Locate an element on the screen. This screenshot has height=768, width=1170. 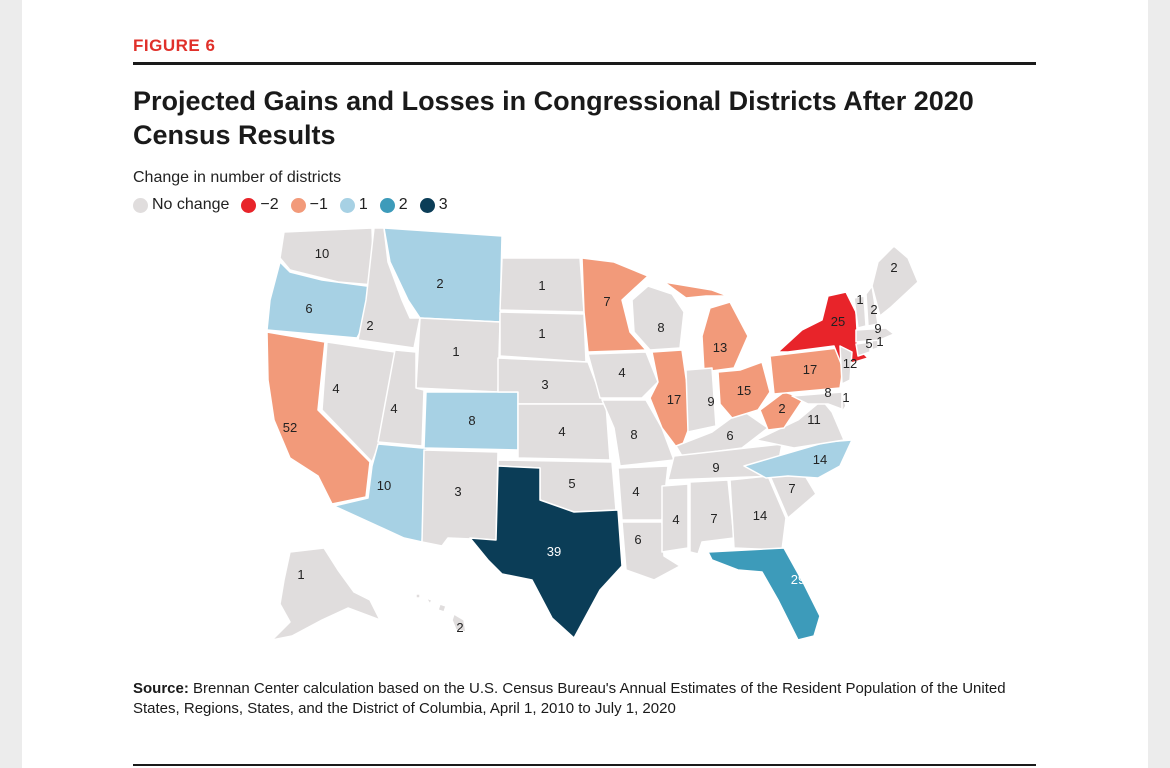
district-count-nc: 14 is located at coordinates (820, 459).